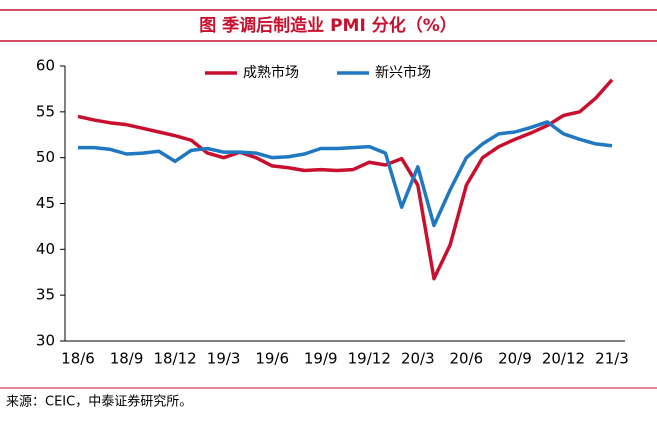  Describe the element at coordinates (45, 111) in the screenshot. I see `y-tick-label: 55` at that location.